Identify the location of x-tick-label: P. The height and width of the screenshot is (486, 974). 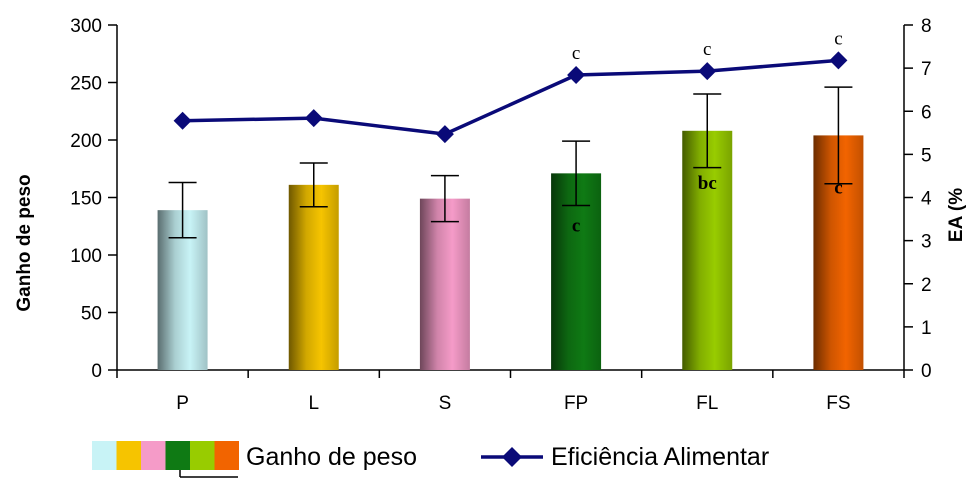
(182, 403).